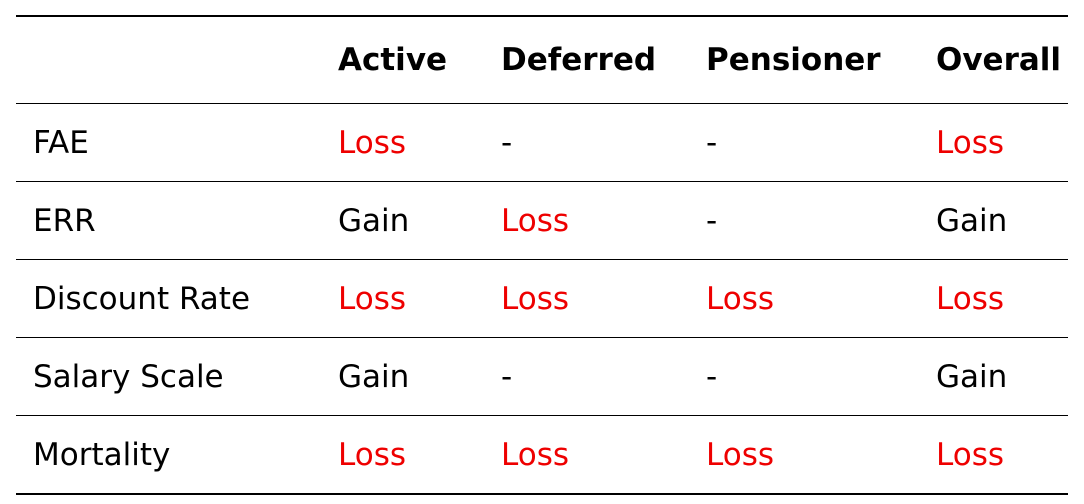  I want to click on row-label: FAE, so click(168, 142).